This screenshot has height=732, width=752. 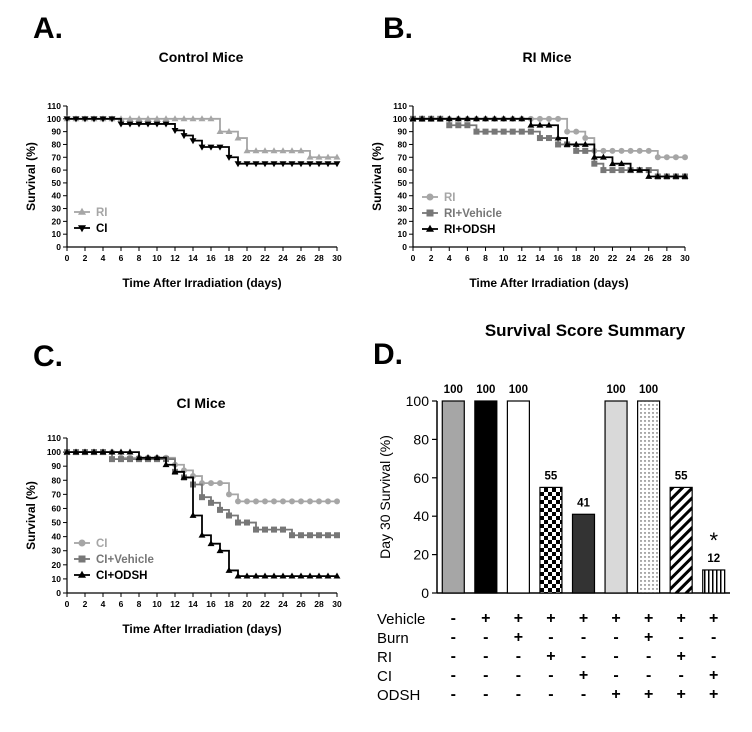 What do you see at coordinates (393, 638) in the screenshot?
I see `treatment-row-label: Burn` at bounding box center [393, 638].